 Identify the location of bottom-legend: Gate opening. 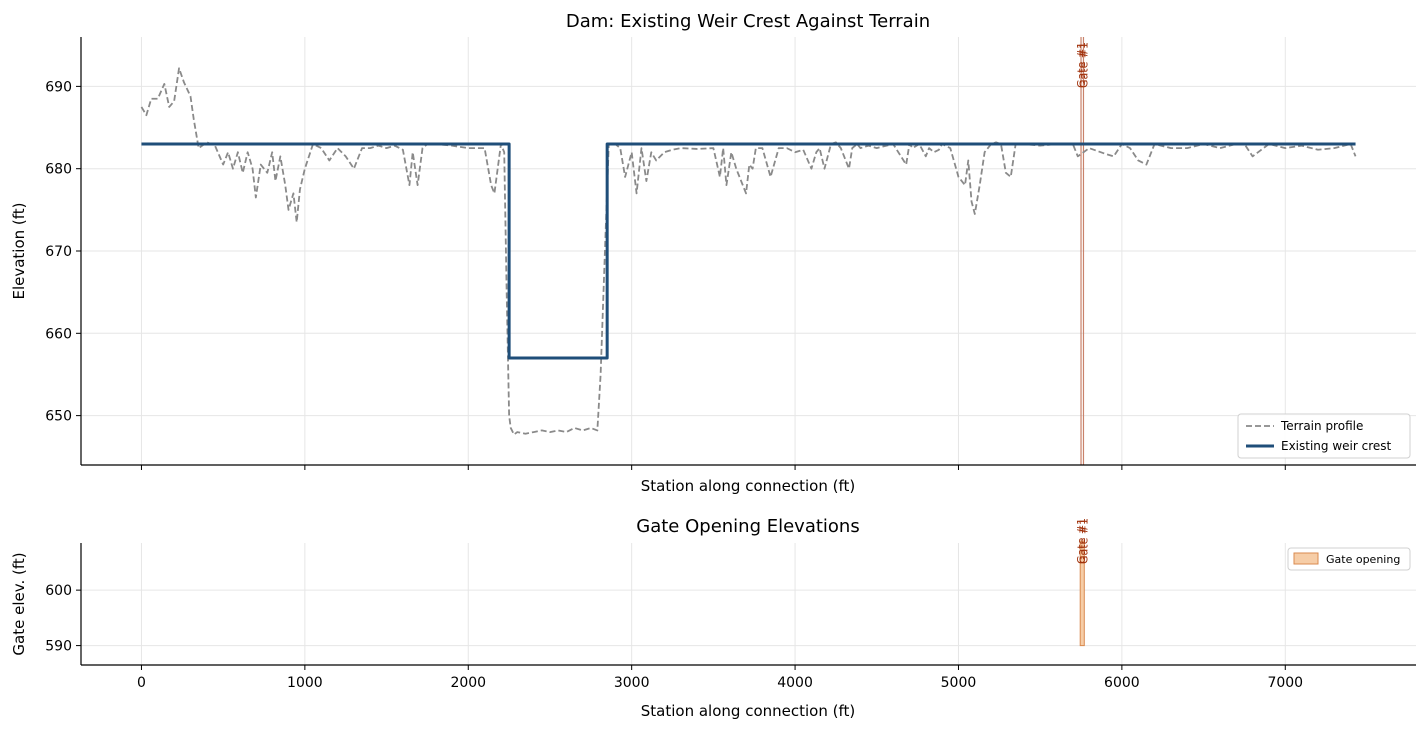
(1349, 559).